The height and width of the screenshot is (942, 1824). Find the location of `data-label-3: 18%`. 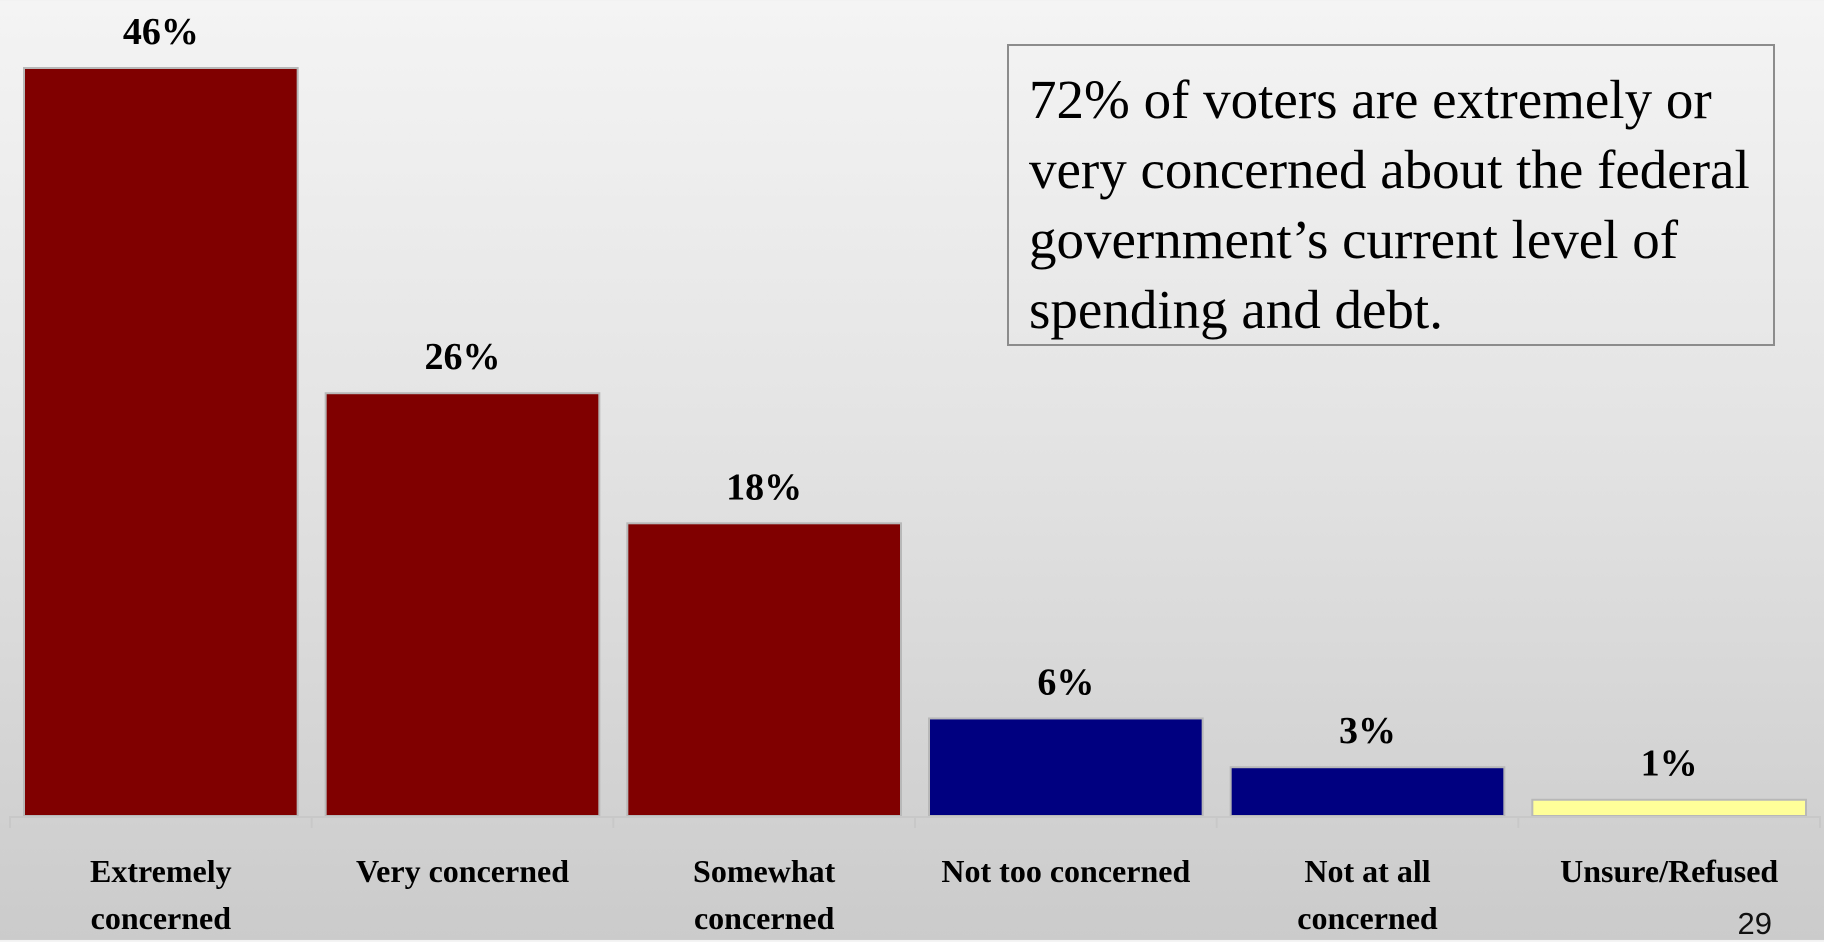

data-label-3: 18% is located at coordinates (764, 487).